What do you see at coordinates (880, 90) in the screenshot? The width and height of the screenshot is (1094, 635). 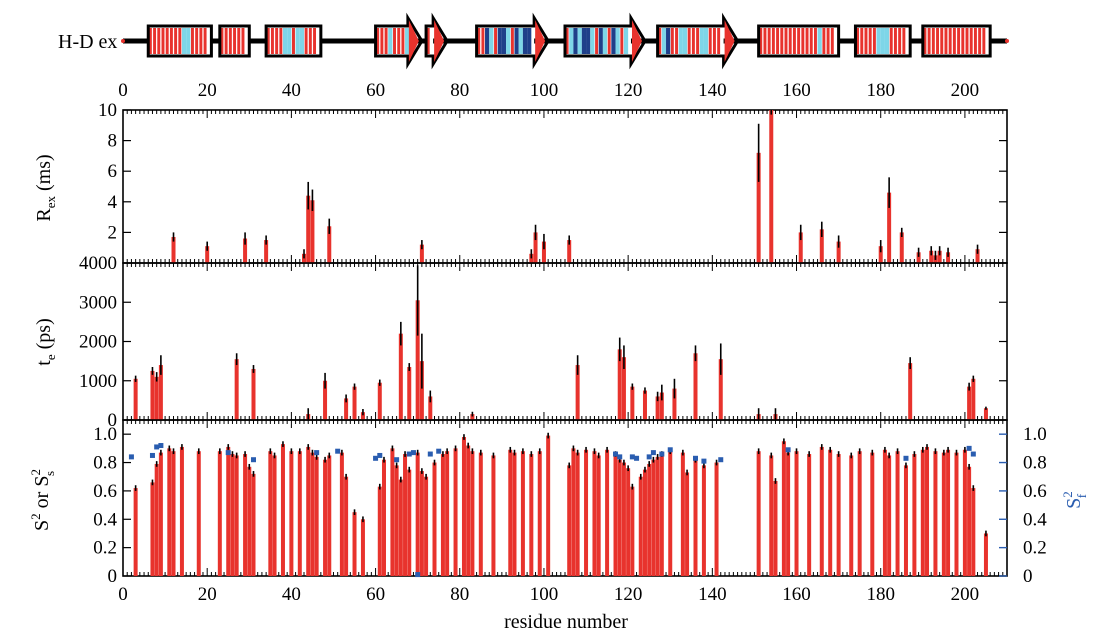 I see `top-x-tick-label: 180` at bounding box center [880, 90].